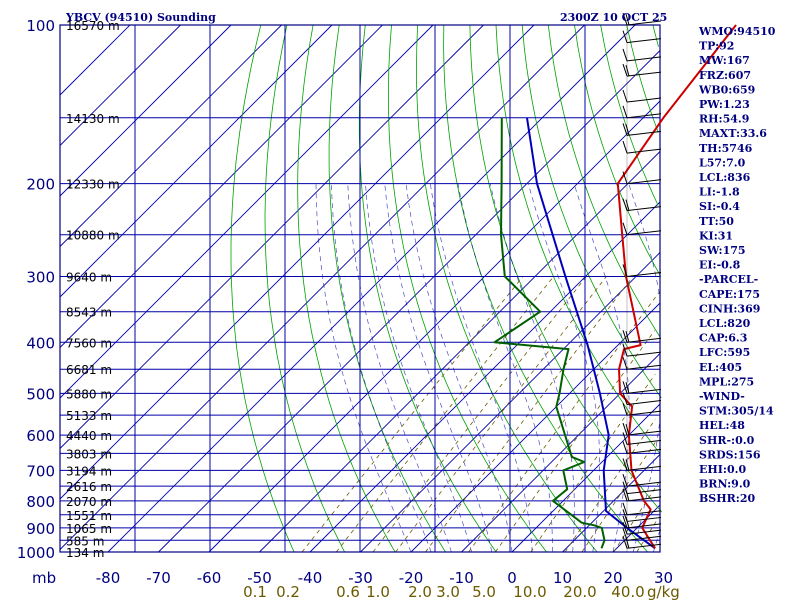  What do you see at coordinates (724, 352) in the screenshot?
I see `sounding-index: LFC:595` at bounding box center [724, 352].